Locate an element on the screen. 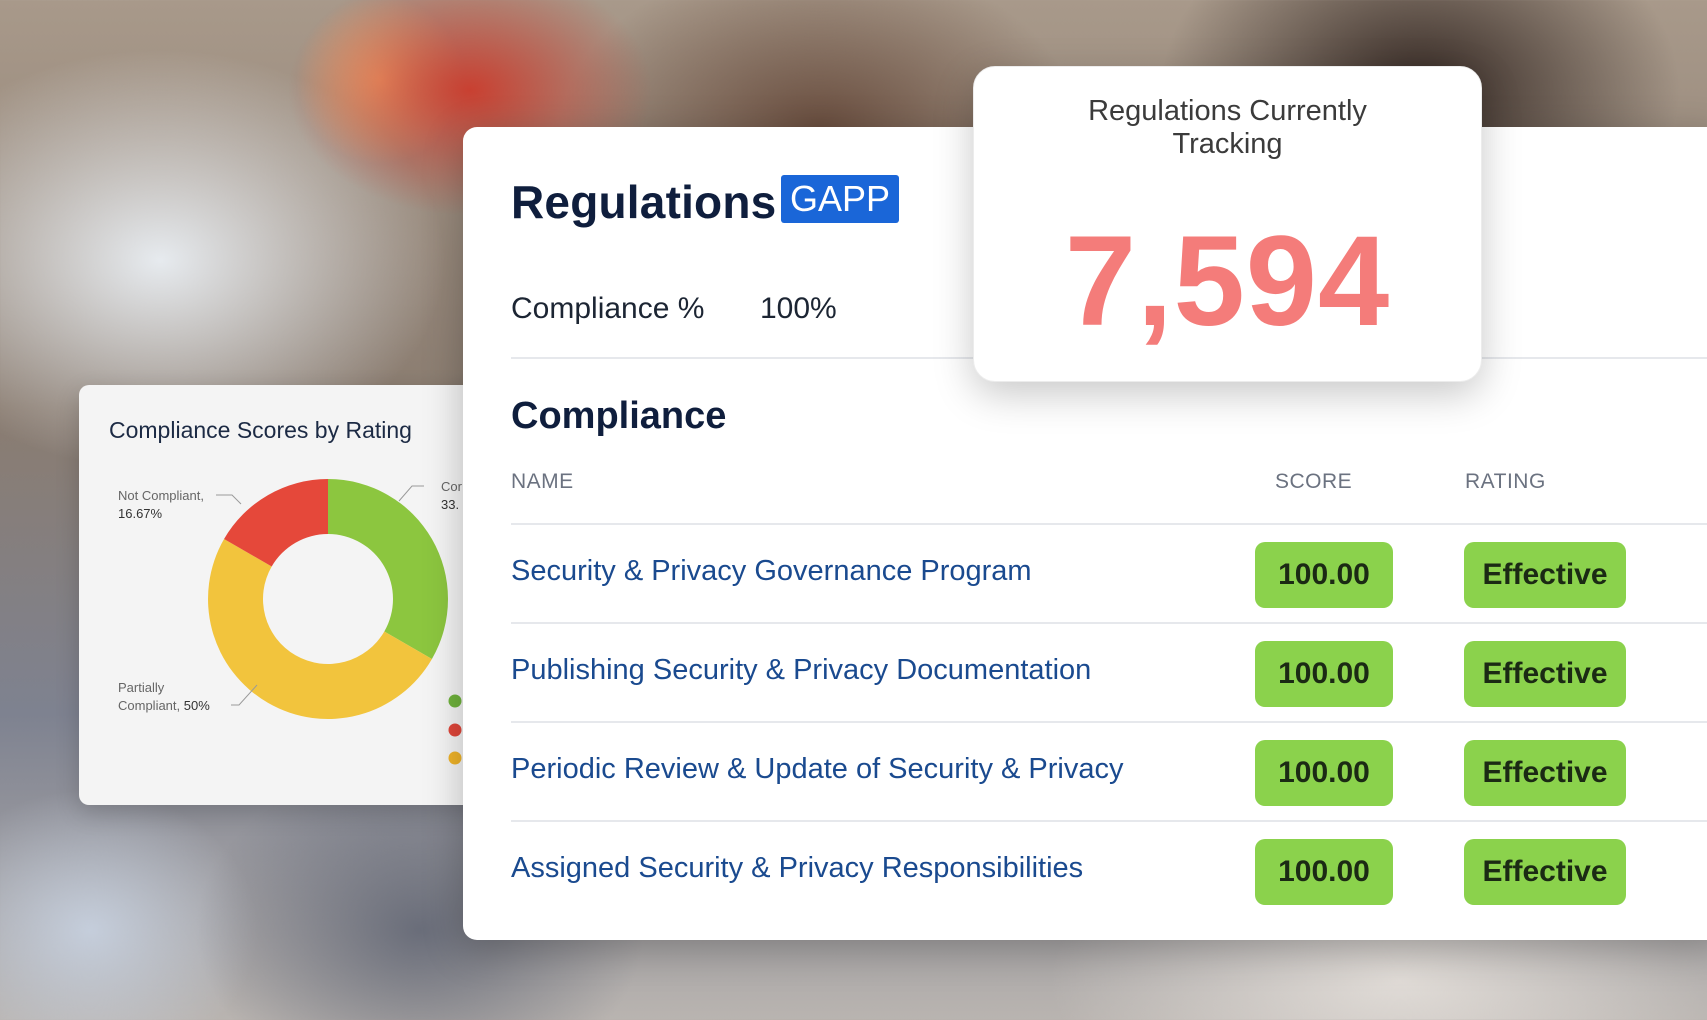 The image size is (1707, 1020). label-not-compliant-name: Not Compliant, is located at coordinates (161, 495).